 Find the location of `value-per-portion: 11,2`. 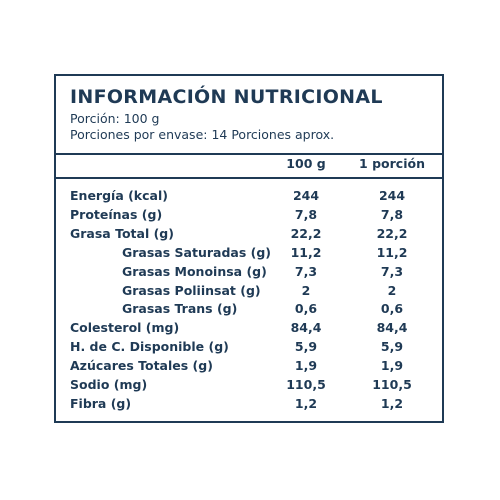

value-per-portion: 11,2 is located at coordinates (392, 252).